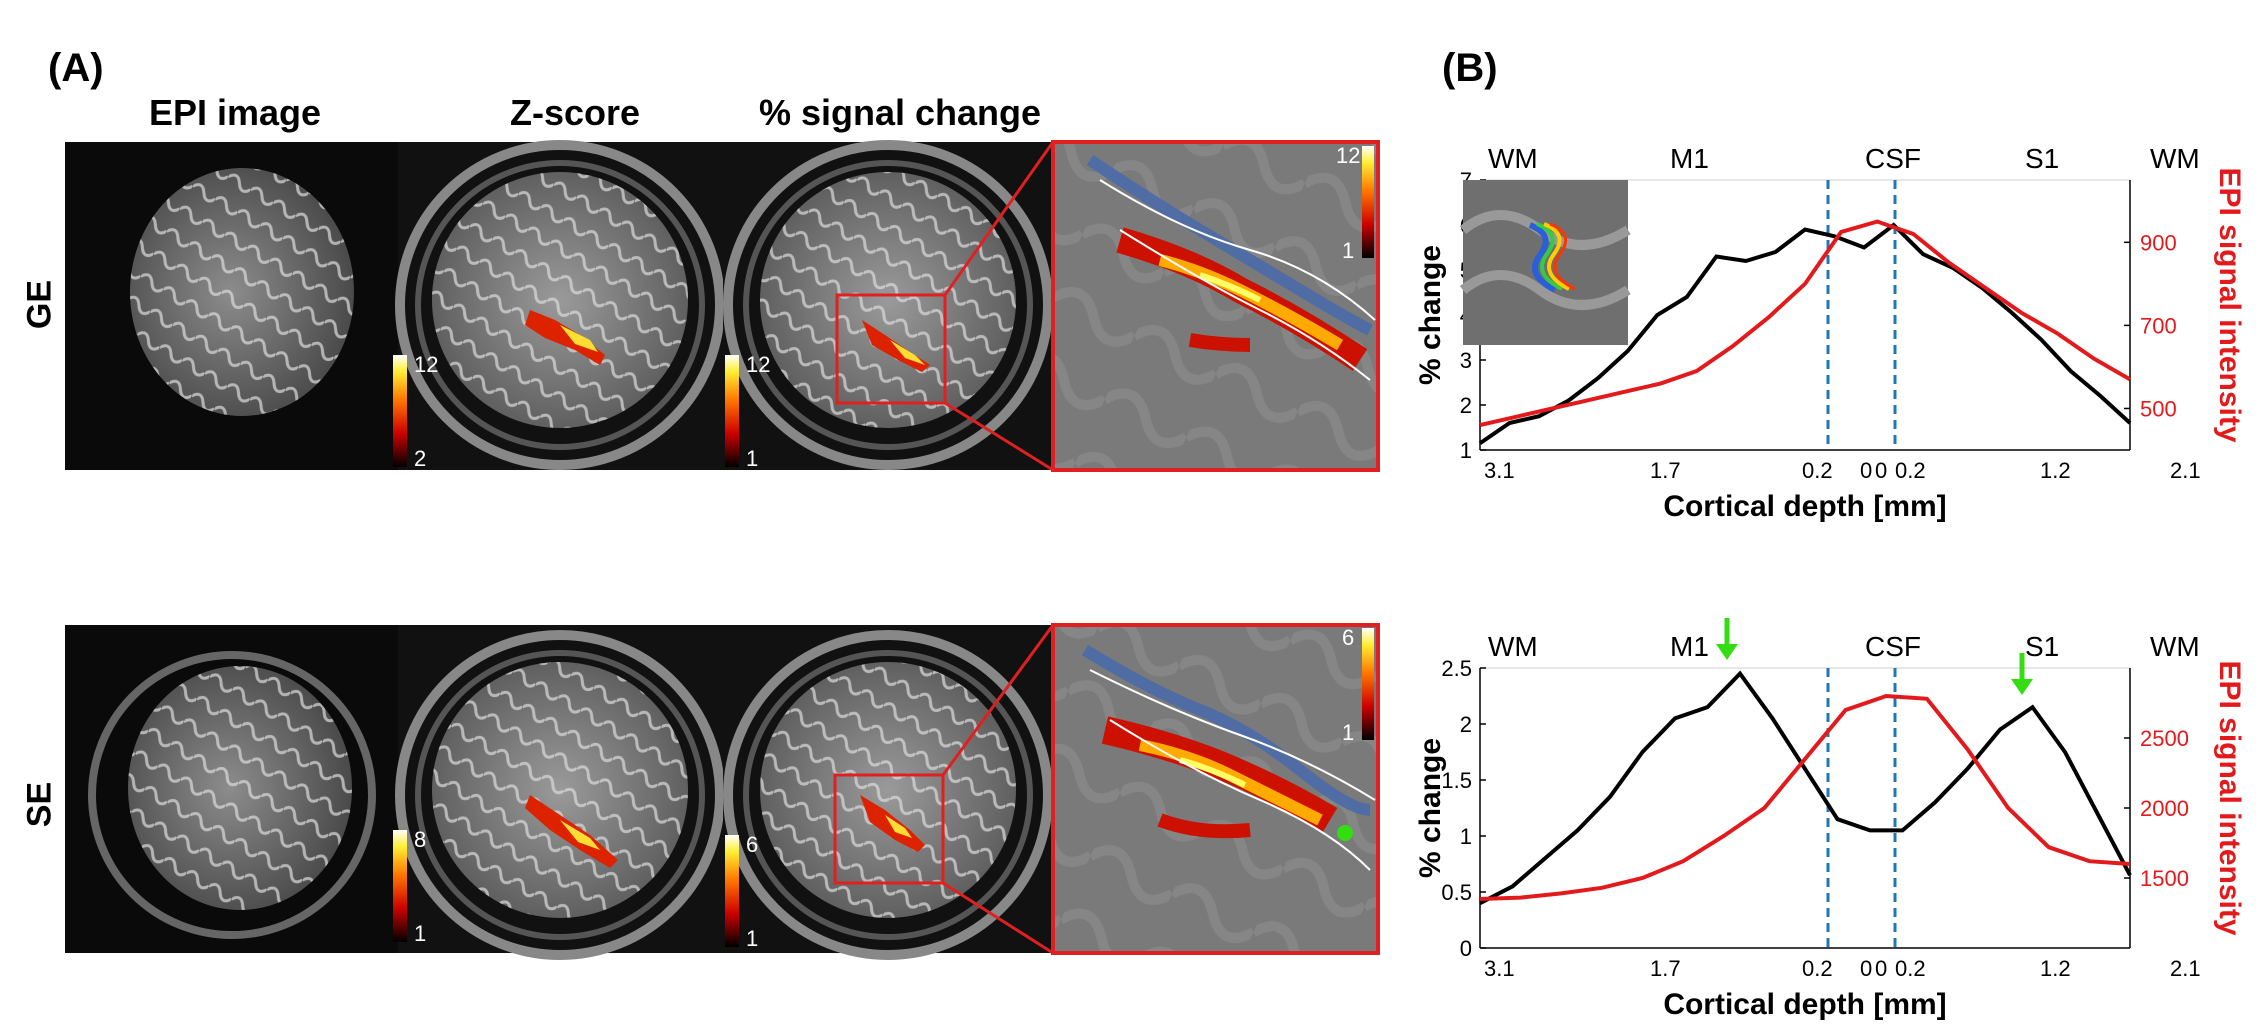  Describe the element at coordinates (900, 112) in the screenshot. I see `column-title-psc: % signal change` at that location.